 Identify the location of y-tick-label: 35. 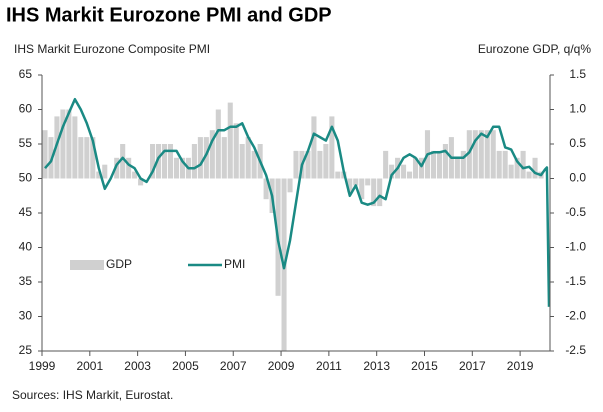
(26, 281).